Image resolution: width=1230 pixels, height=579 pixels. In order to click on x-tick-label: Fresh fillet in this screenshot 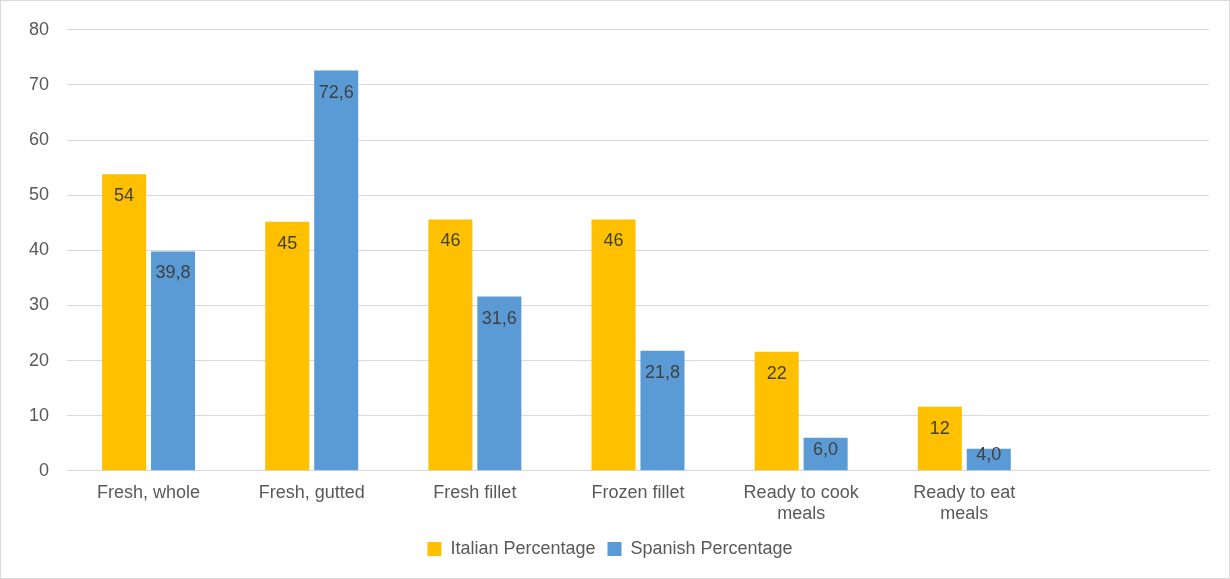, I will do `click(475, 491)`.